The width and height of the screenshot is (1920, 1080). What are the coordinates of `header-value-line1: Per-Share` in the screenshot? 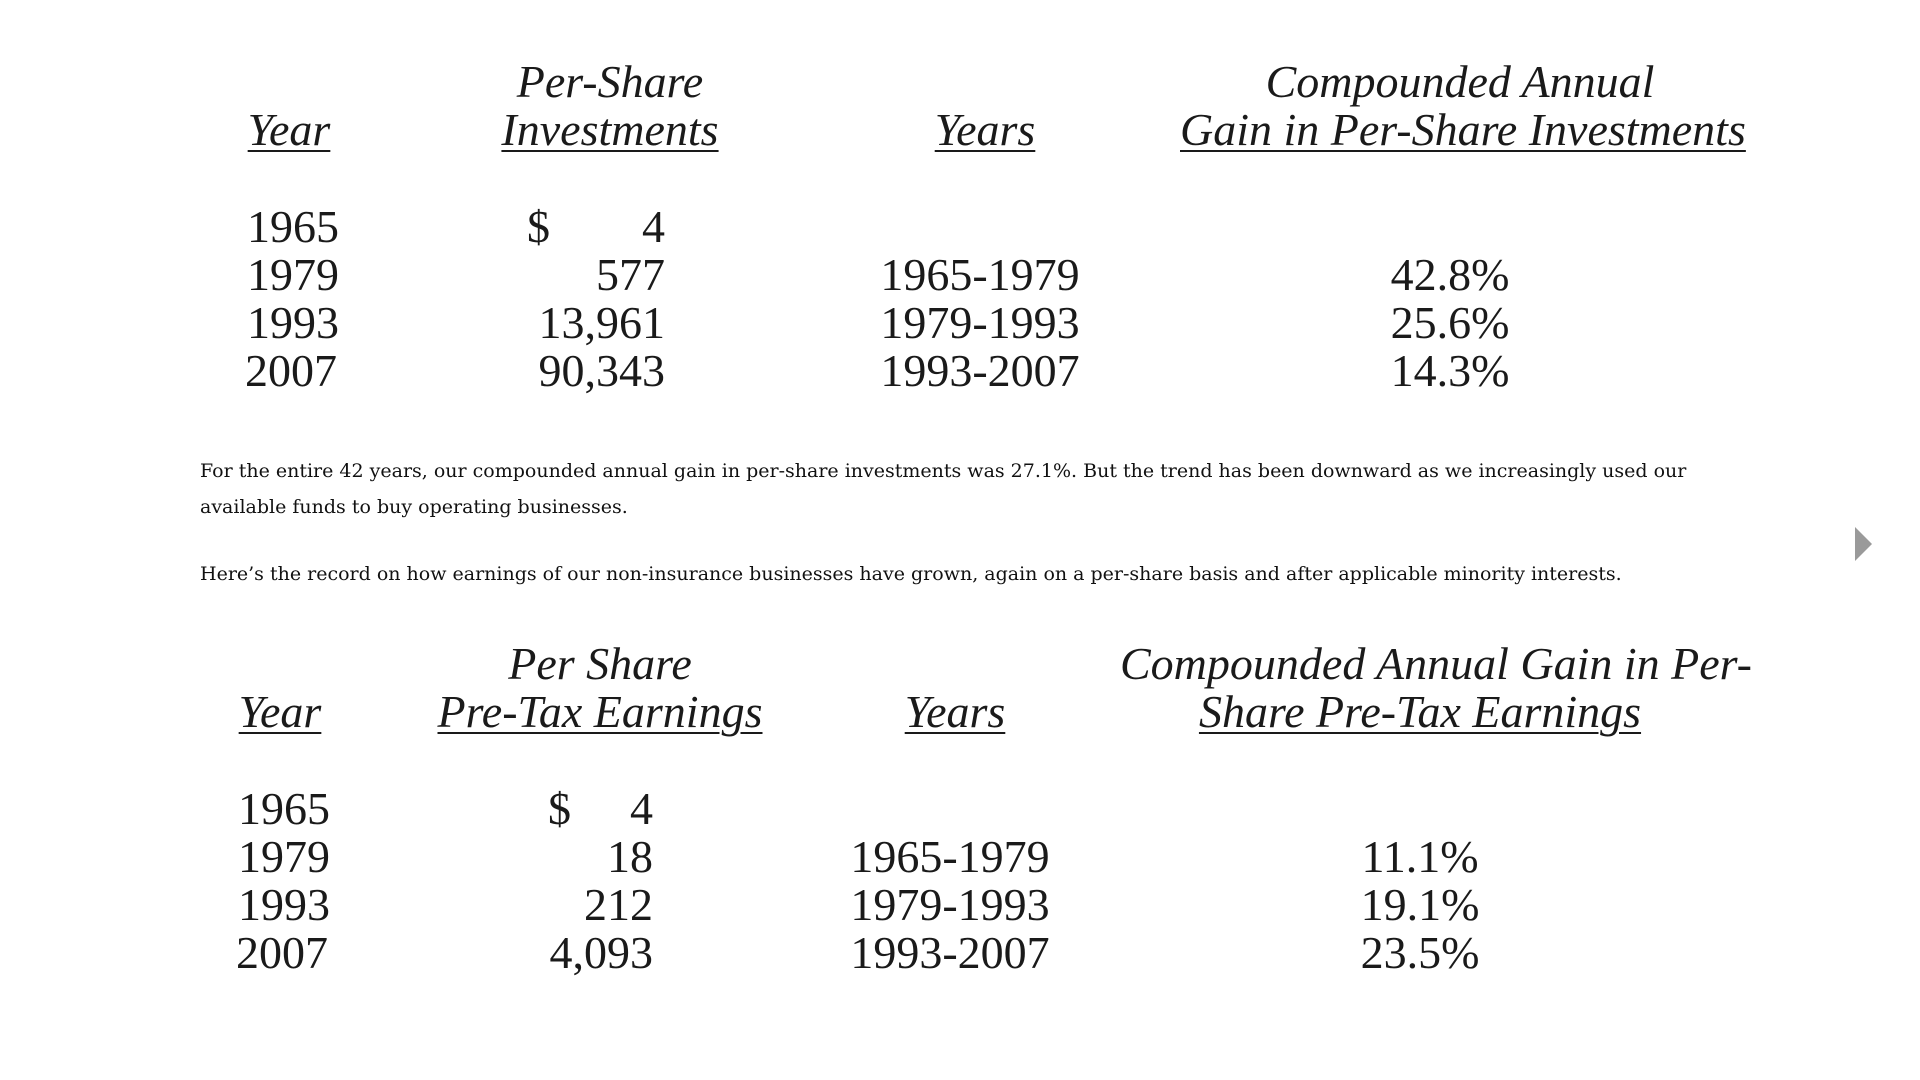 It's located at (610, 81).